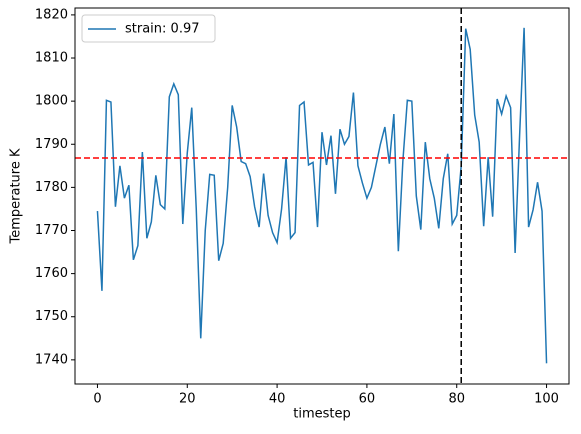 The height and width of the screenshot is (434, 581). I want to click on x-tick-label: 60, so click(367, 399).